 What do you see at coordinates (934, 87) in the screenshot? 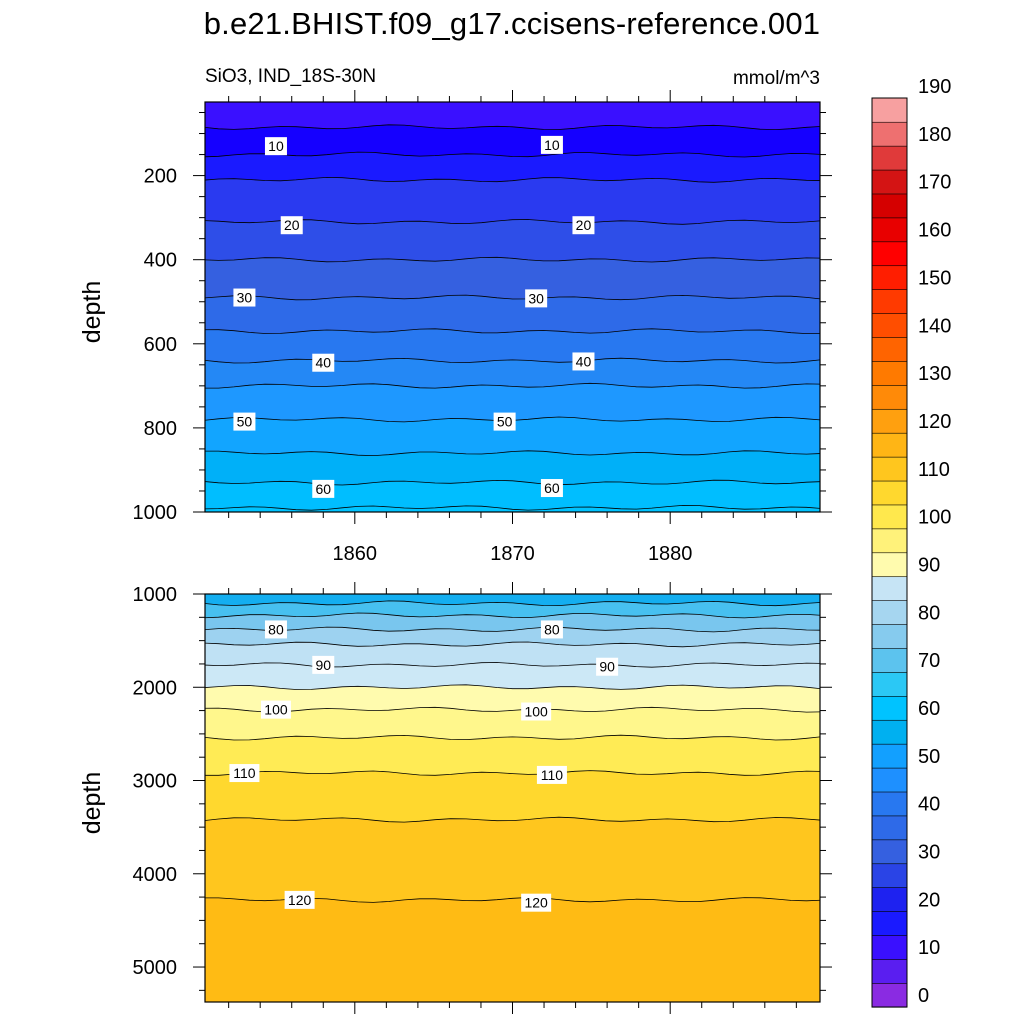
I see `colorbar-label: 190` at bounding box center [934, 87].